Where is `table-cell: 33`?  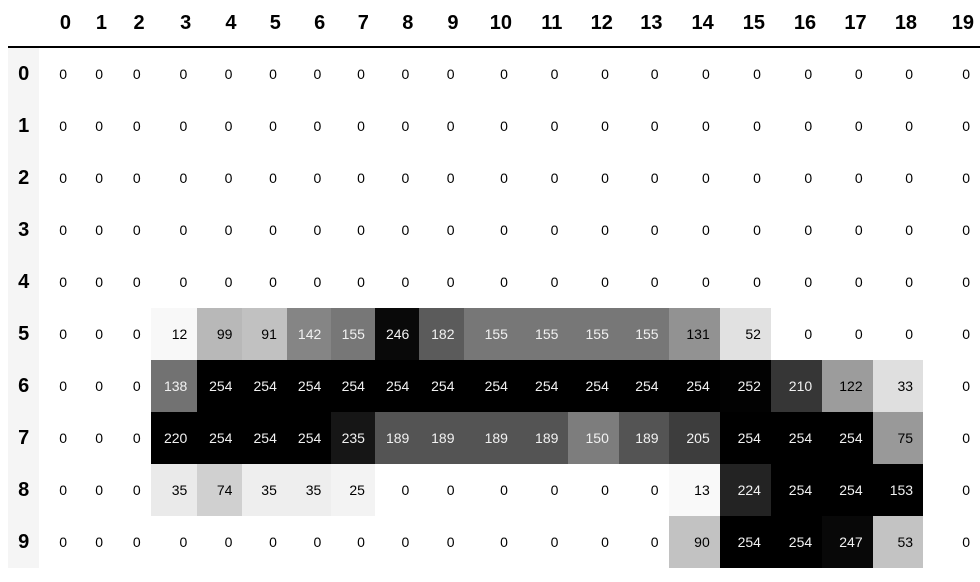
table-cell: 33 is located at coordinates (898, 386).